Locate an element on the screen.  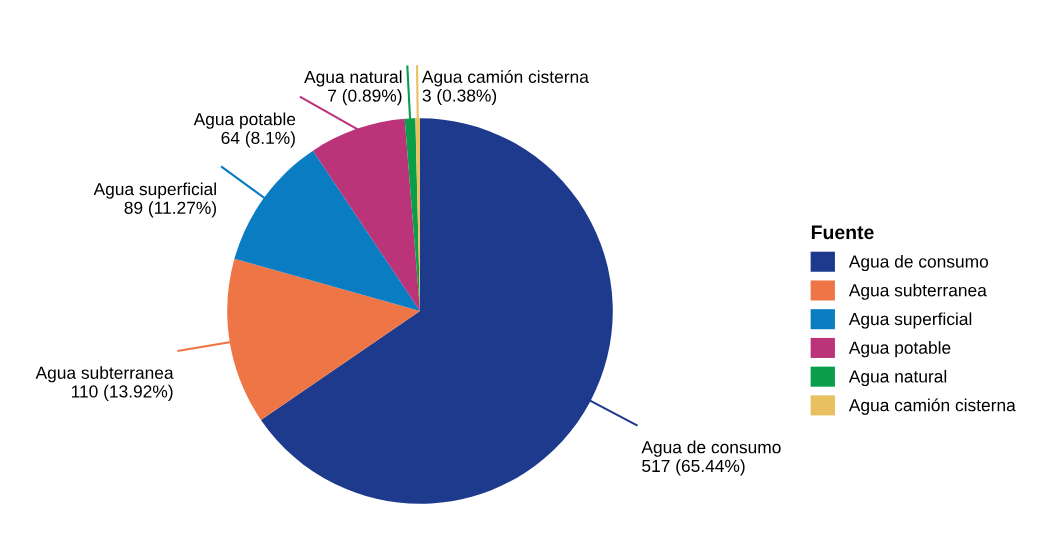
slice-label: Agua de consumo is located at coordinates (711, 448).